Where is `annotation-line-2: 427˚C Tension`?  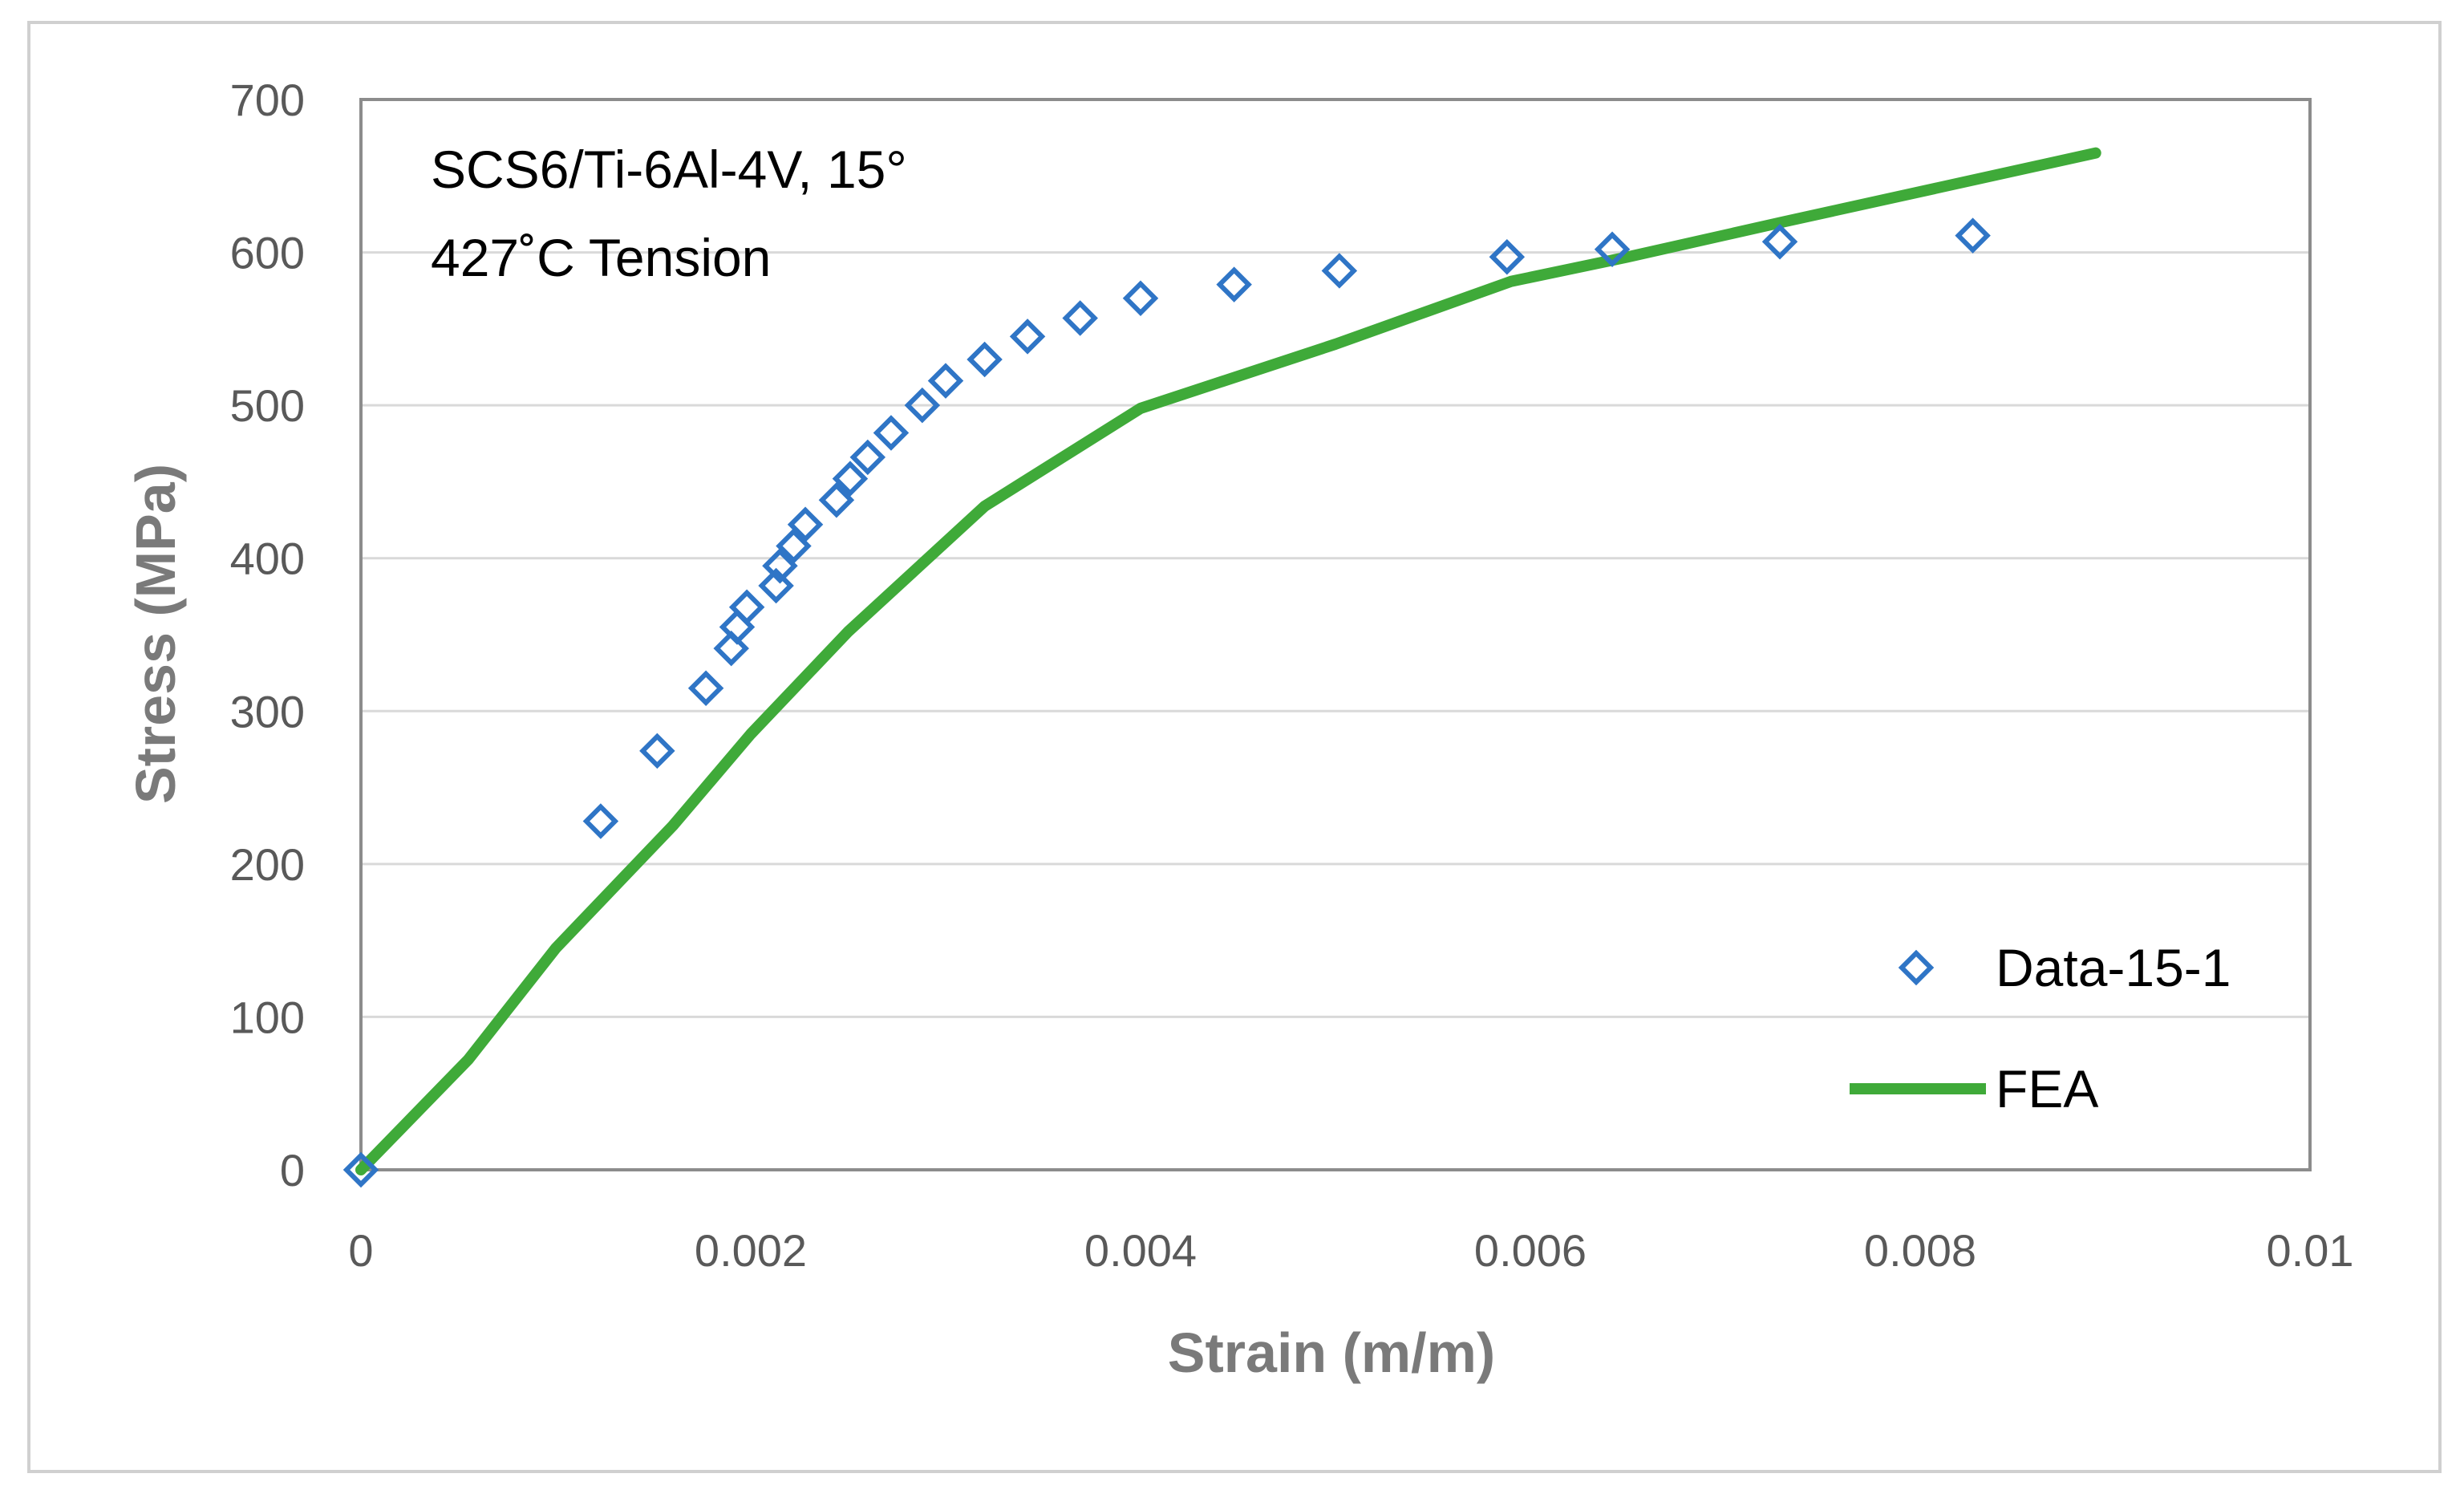
annotation-line-2: 427˚C Tension is located at coordinates (601, 257).